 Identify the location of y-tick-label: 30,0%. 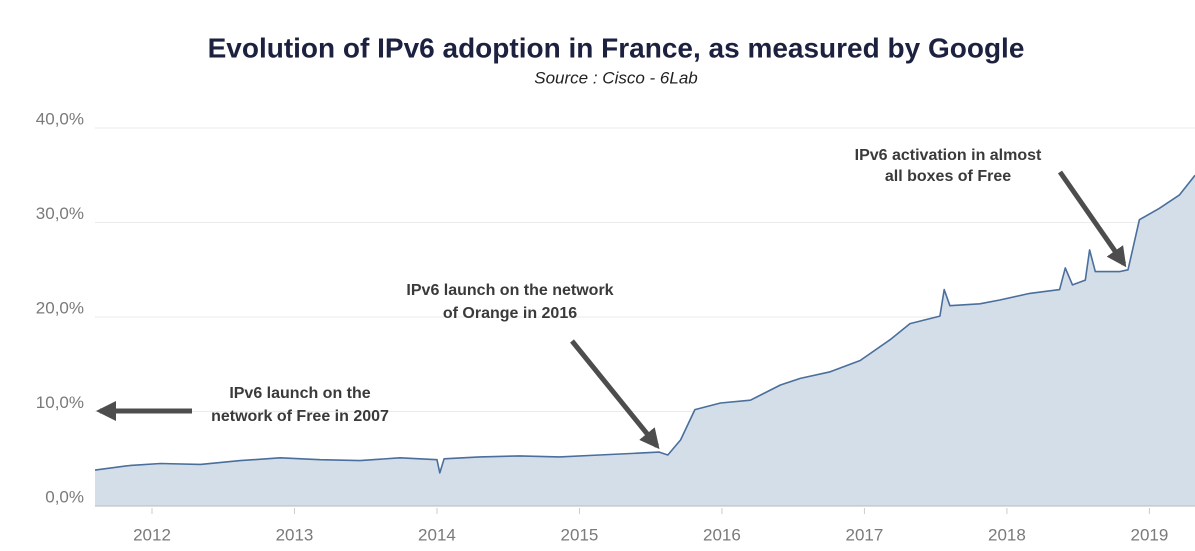
(60, 213).